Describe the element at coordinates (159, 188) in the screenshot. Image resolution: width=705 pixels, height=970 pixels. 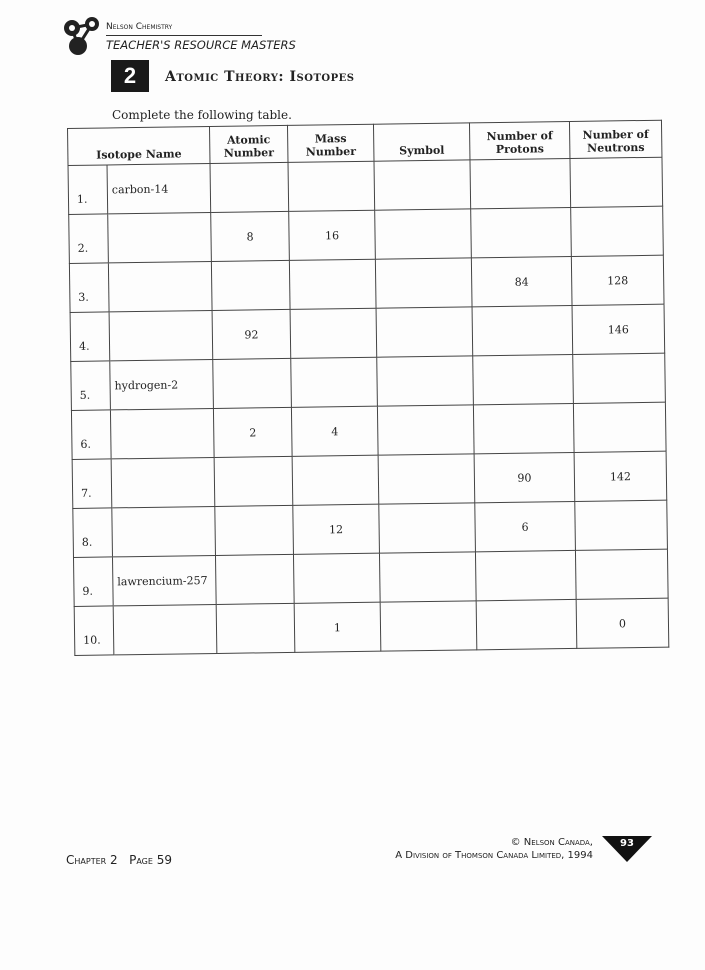
I see `isotope-name-cell: carbon-14` at that location.